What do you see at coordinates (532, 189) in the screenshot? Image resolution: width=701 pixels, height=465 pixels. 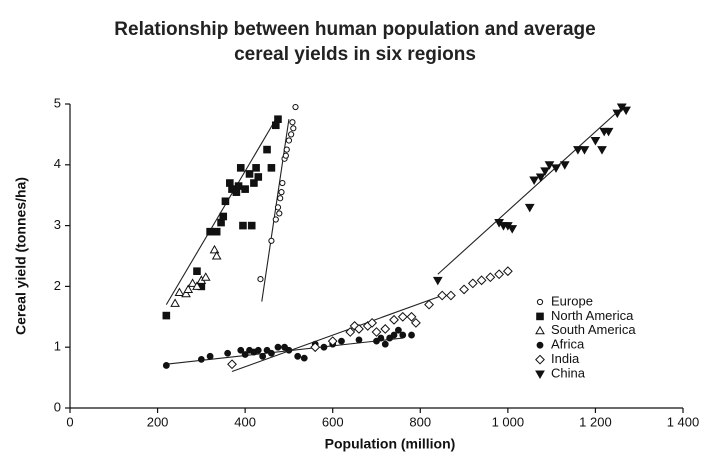 I see `trend-line` at bounding box center [532, 189].